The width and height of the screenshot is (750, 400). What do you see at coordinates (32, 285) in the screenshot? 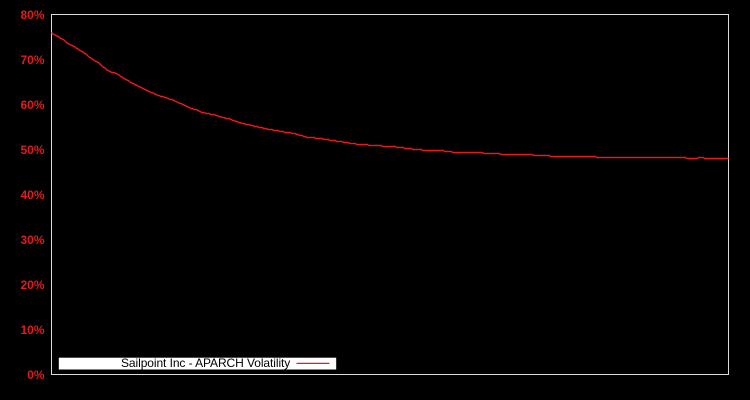
I see `svg-text: 20%` at bounding box center [32, 285].